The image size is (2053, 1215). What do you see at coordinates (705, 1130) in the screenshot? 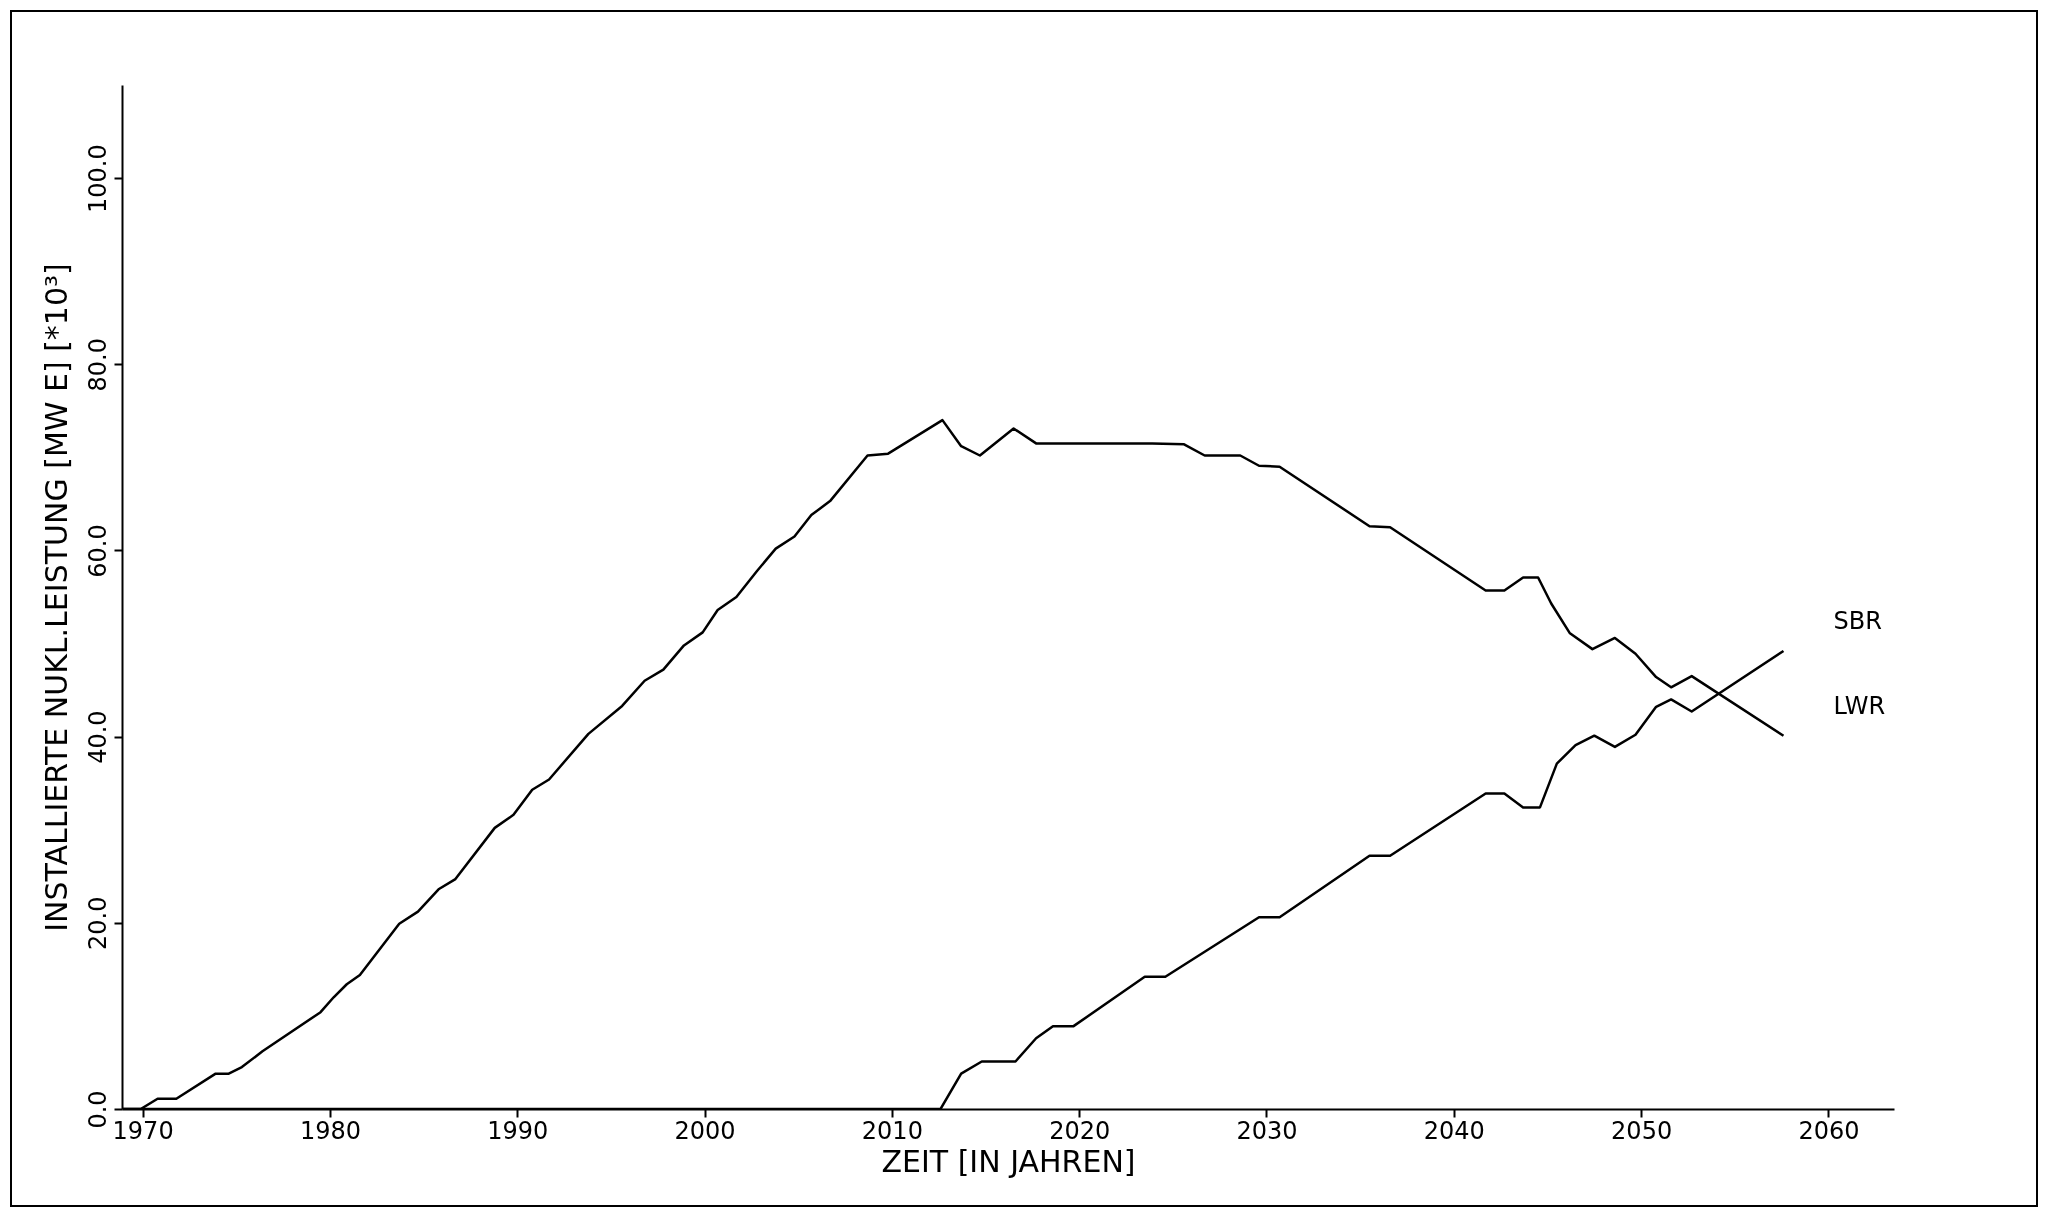
I see `x-tick-label: 2000` at bounding box center [705, 1130].